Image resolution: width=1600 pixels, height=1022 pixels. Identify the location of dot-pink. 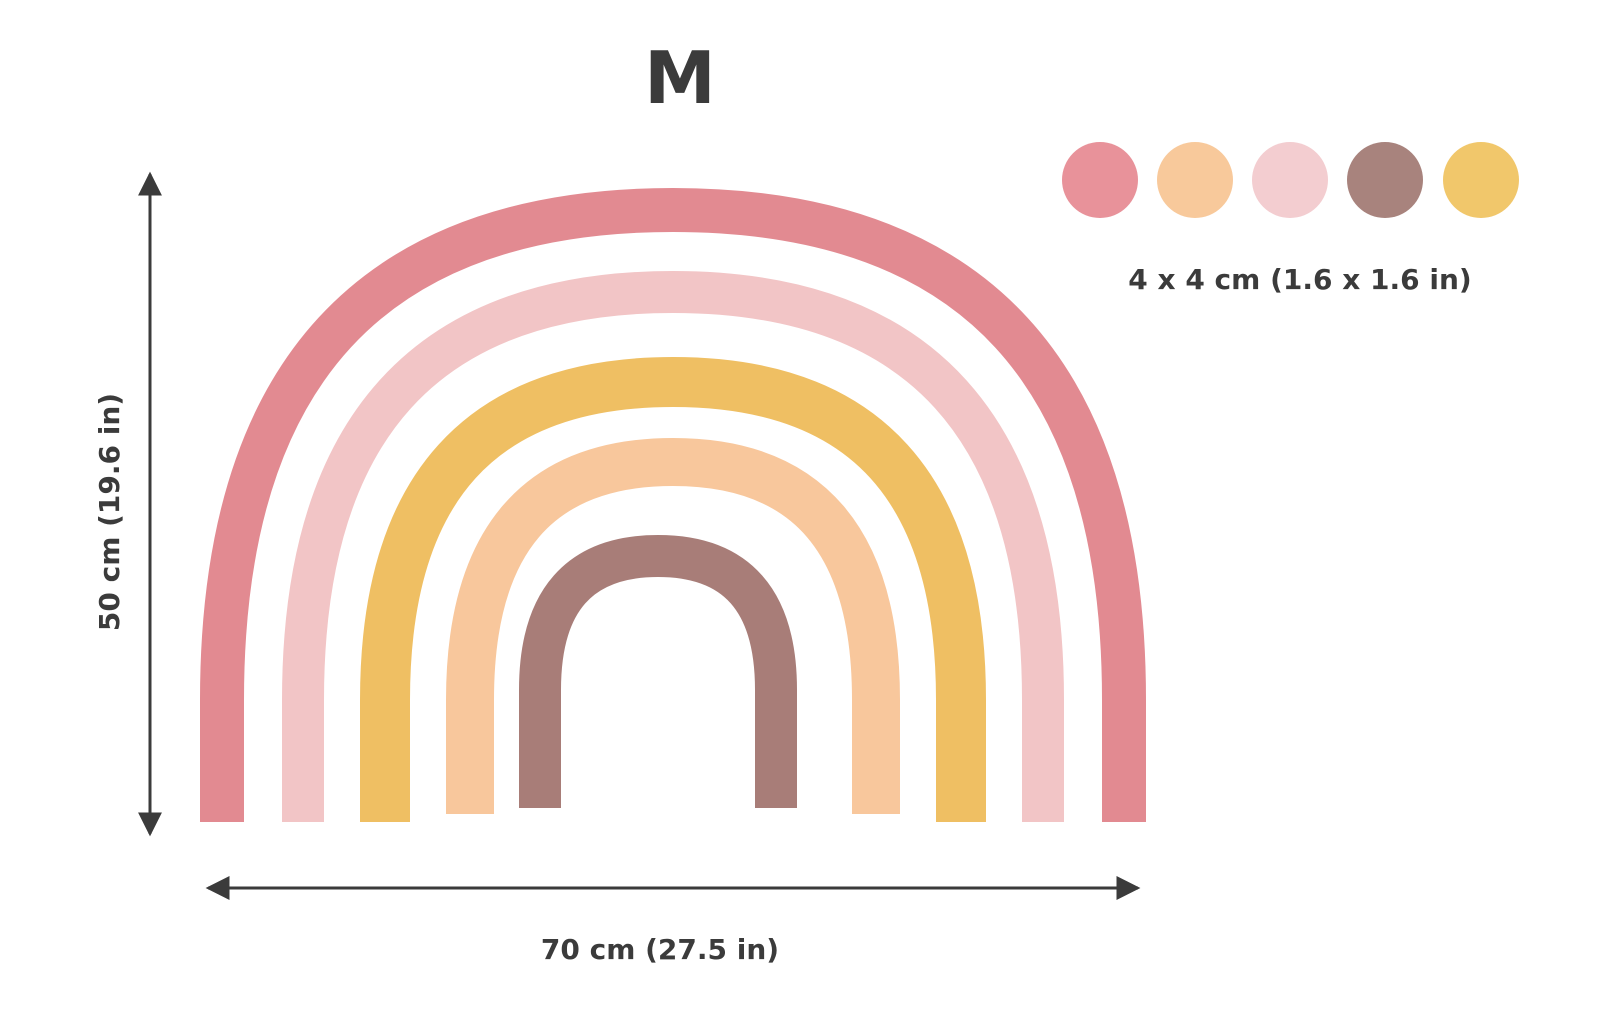
(1290, 180).